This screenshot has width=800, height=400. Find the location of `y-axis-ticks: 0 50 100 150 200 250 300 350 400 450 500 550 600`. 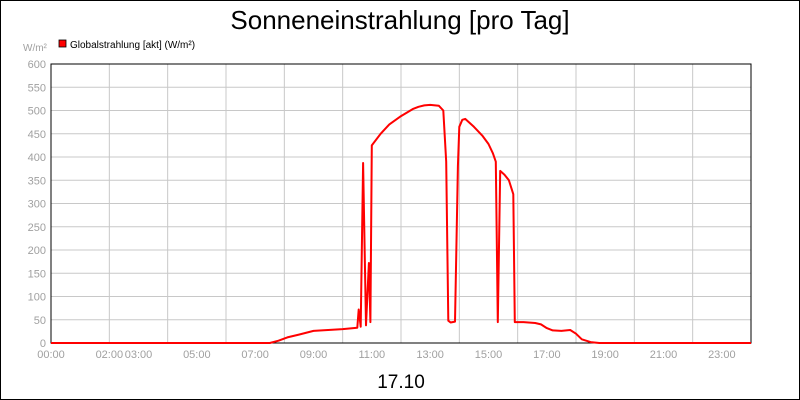

y-axis-ticks: 0 50 100 150 200 250 300 350 400 450 500 550 600 is located at coordinates (37, 204).